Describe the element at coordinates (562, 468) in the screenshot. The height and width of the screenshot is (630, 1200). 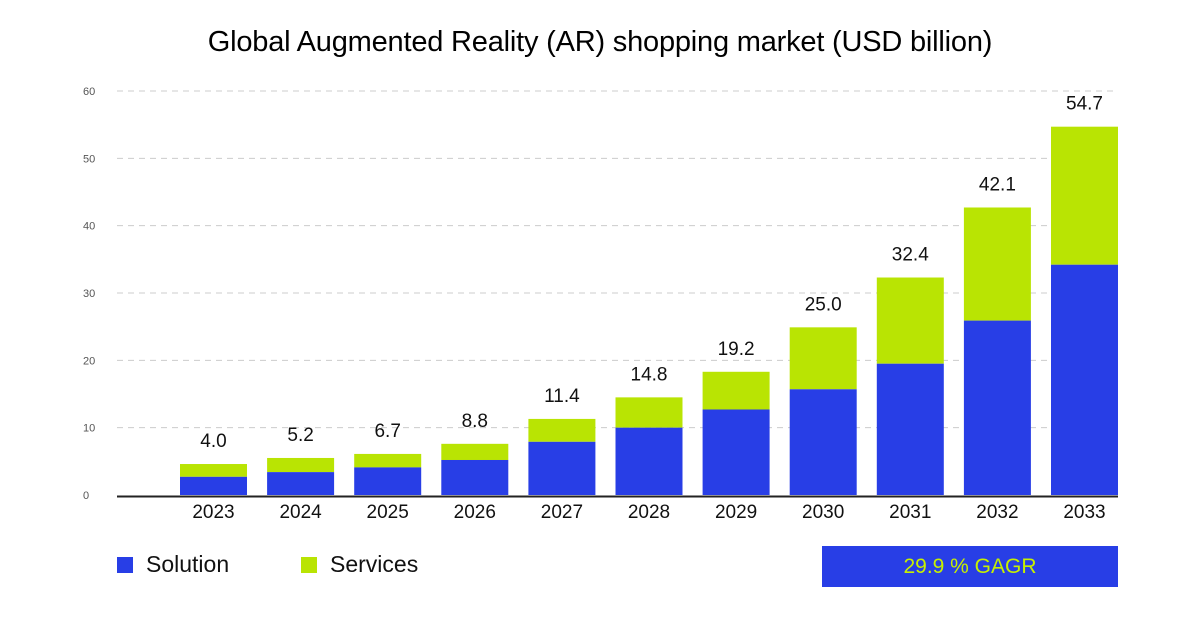
I see `bar-solution-2027` at that location.